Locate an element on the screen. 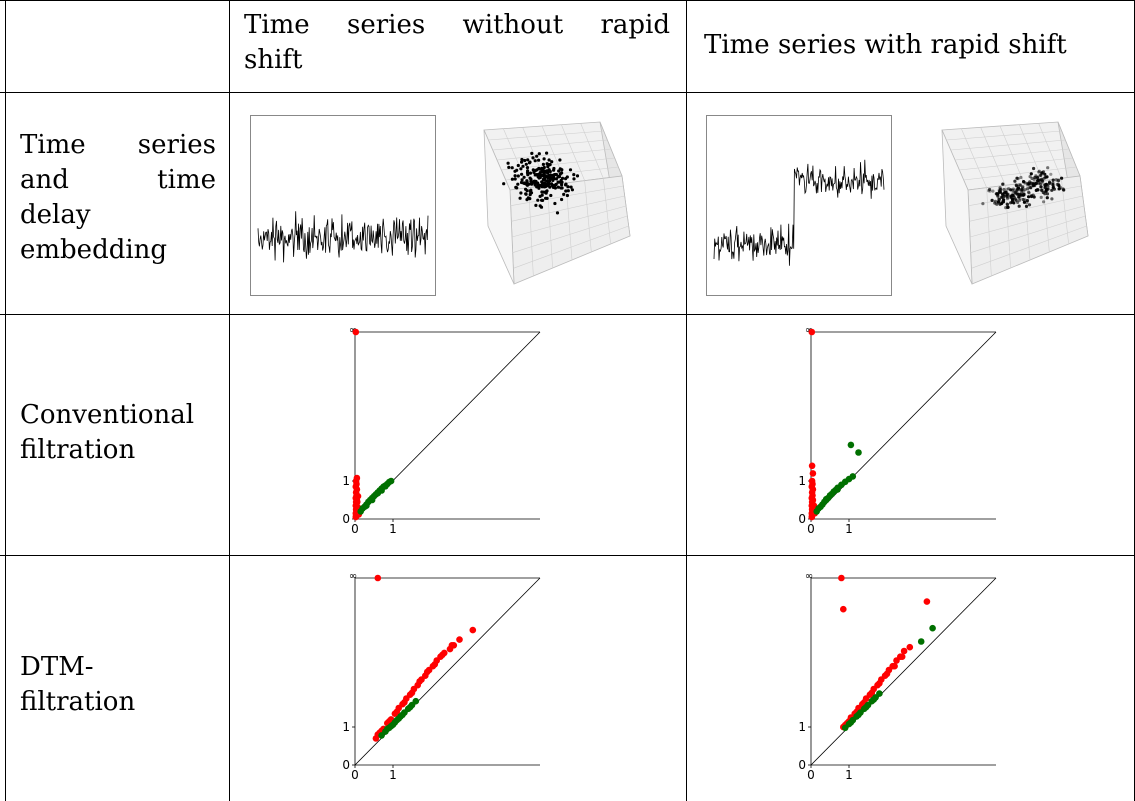 The height and width of the screenshot is (801, 1135). row-label-time-series-line2: and time is located at coordinates (118, 180).